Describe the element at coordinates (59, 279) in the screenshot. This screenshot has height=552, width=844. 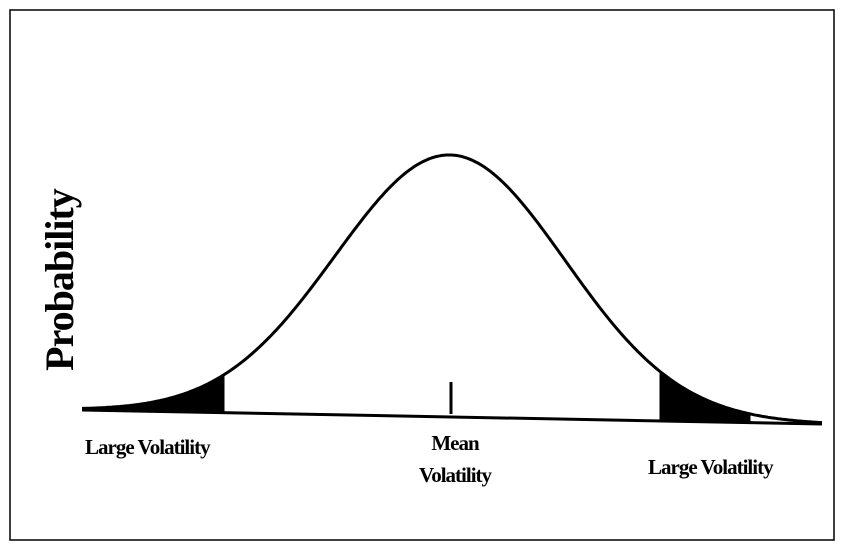
I see `y-axis-label: Probability` at that location.